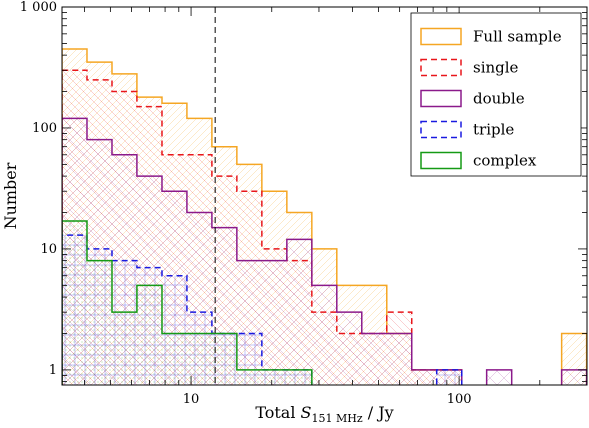  I want to click on y-axis-title: Number, so click(10, 195).